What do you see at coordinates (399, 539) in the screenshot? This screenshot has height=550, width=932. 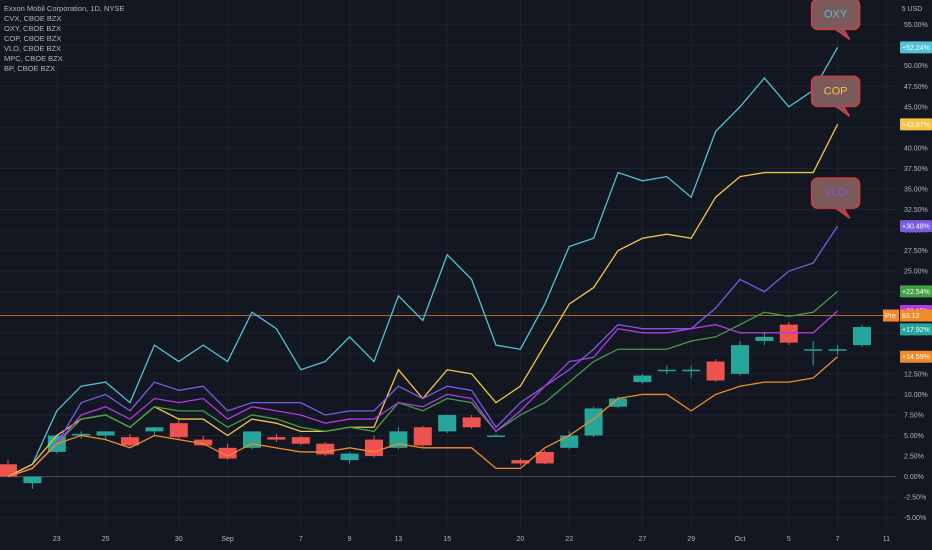 I see `time-axis-tick: 13` at bounding box center [399, 539].